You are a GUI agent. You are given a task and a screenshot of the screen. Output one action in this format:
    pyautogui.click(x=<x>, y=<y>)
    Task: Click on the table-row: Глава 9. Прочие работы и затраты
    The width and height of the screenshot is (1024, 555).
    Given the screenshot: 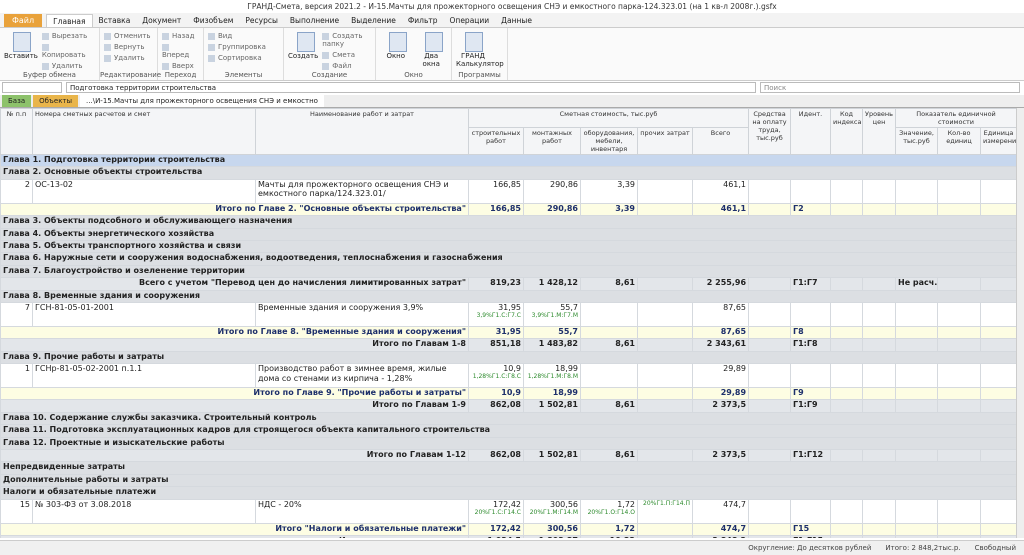 What is the action you would take?
    pyautogui.click(x=508, y=357)
    